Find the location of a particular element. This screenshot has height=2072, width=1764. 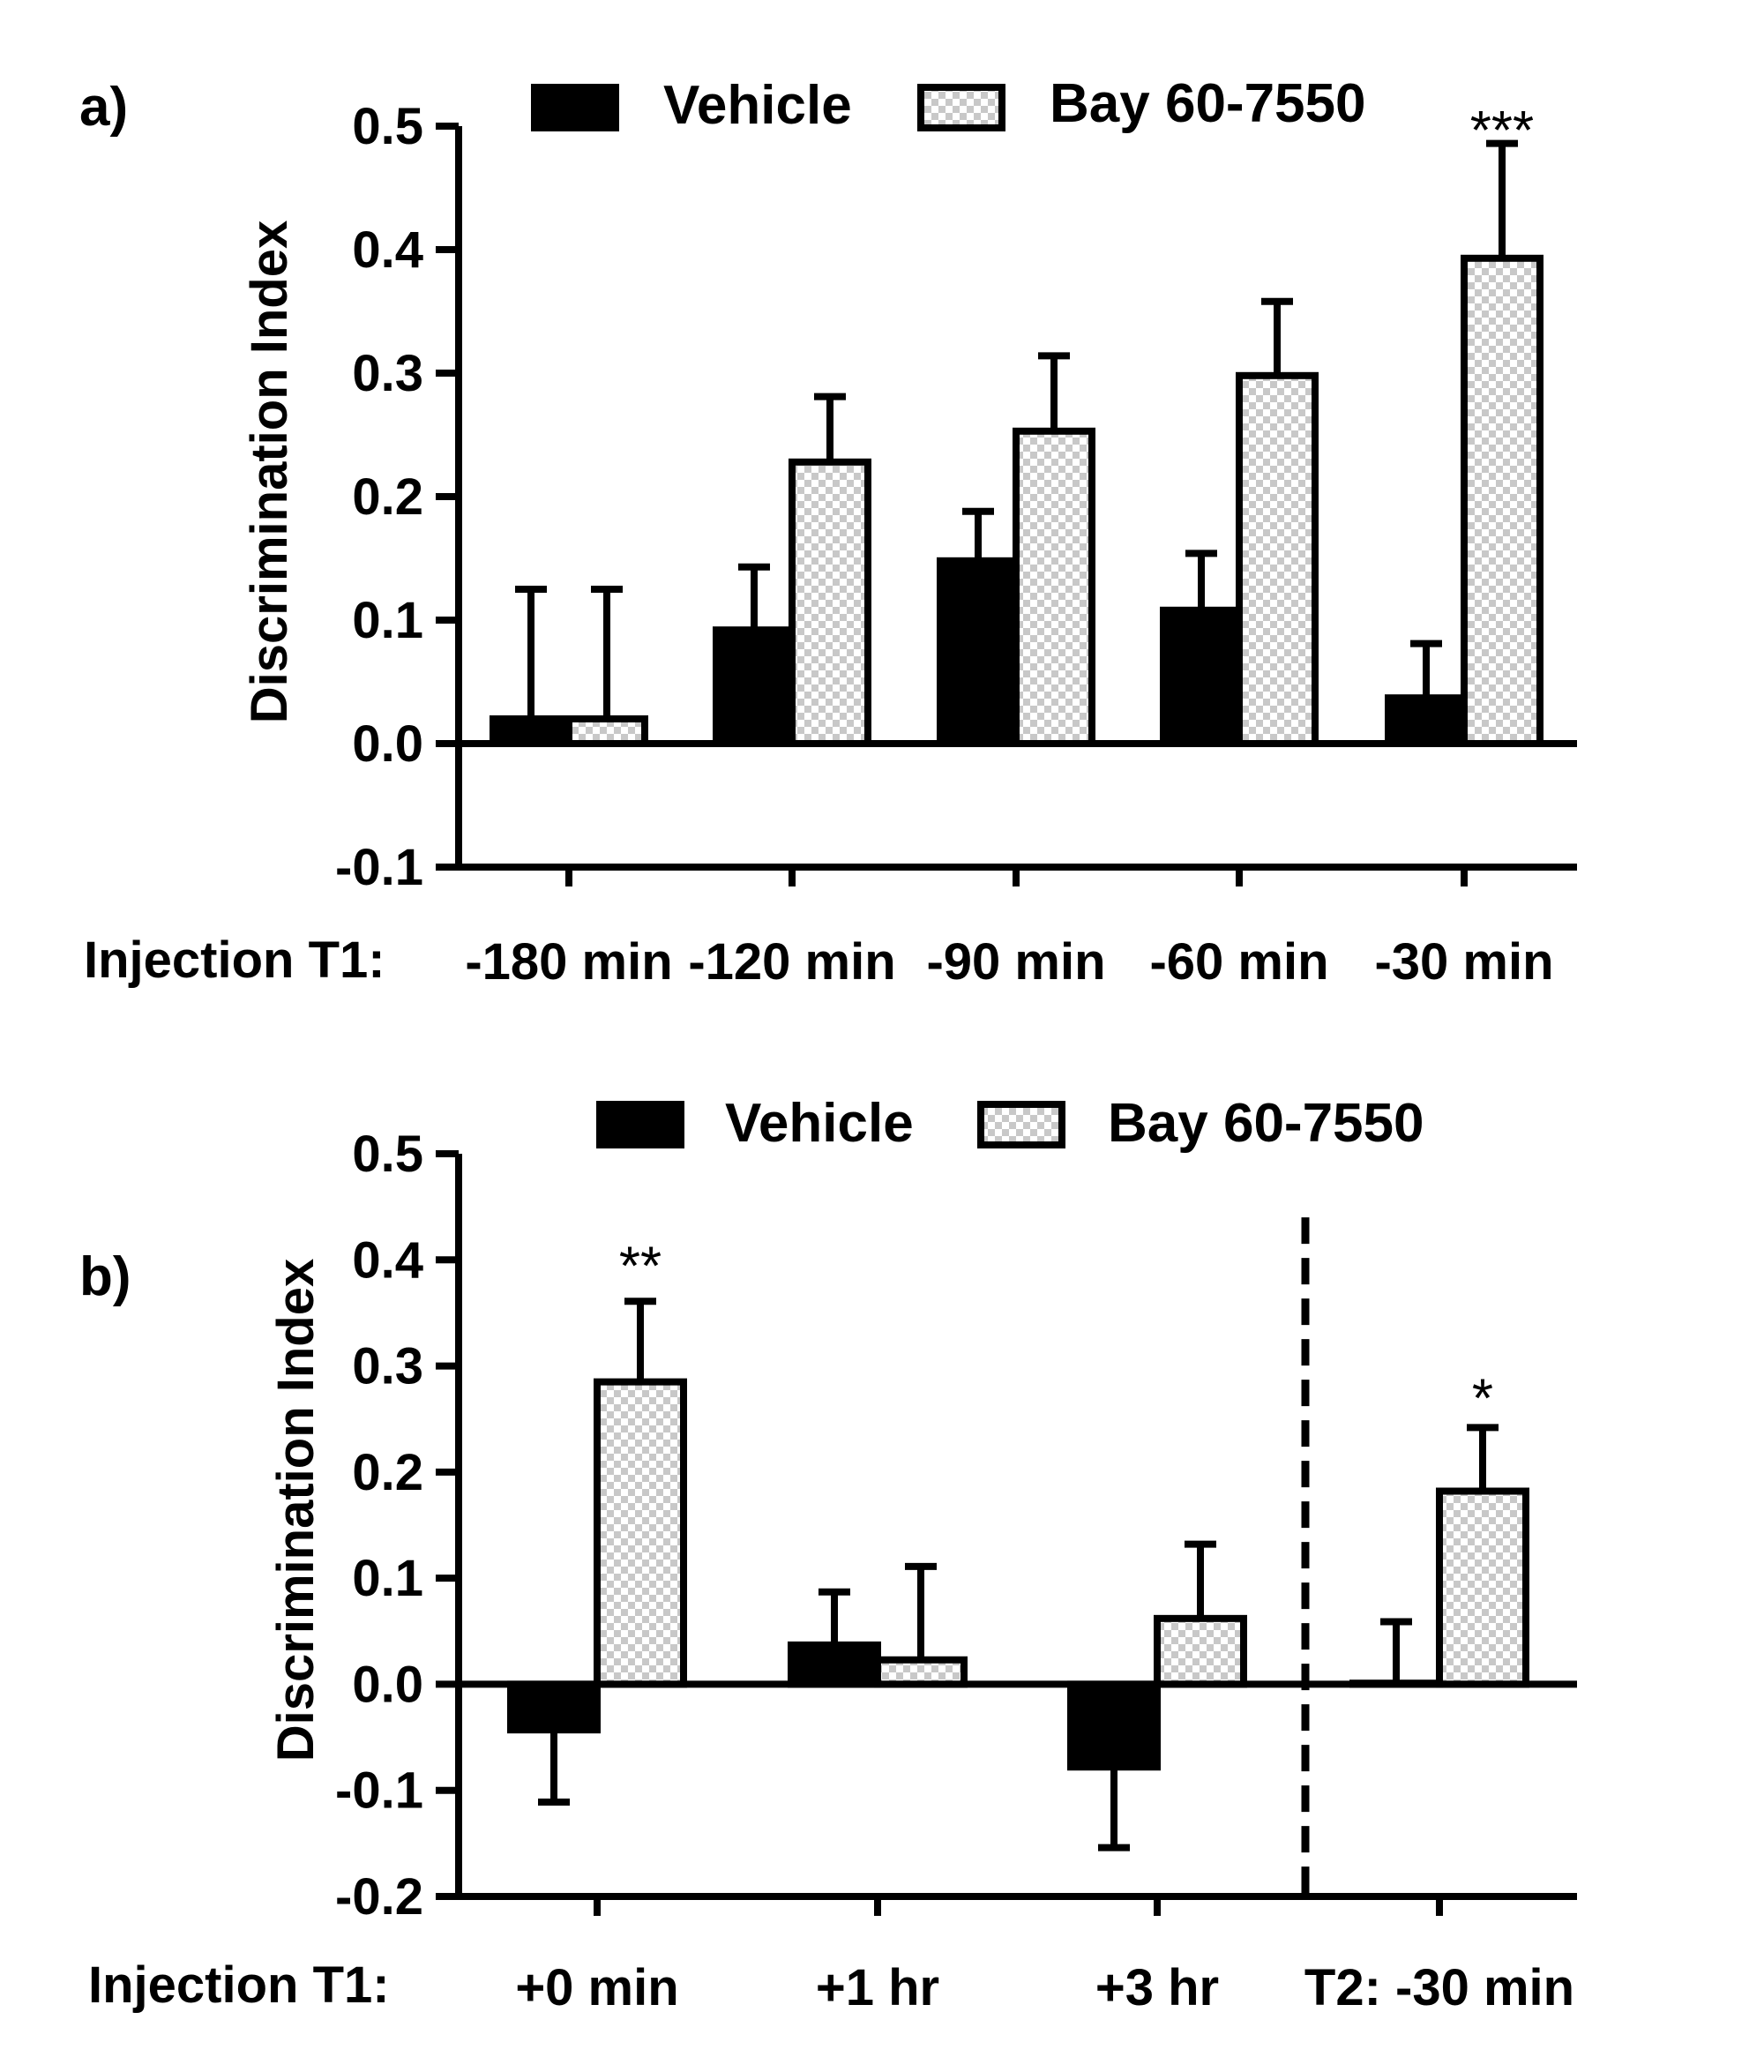

significance-marker: ** is located at coordinates (640, 1266).